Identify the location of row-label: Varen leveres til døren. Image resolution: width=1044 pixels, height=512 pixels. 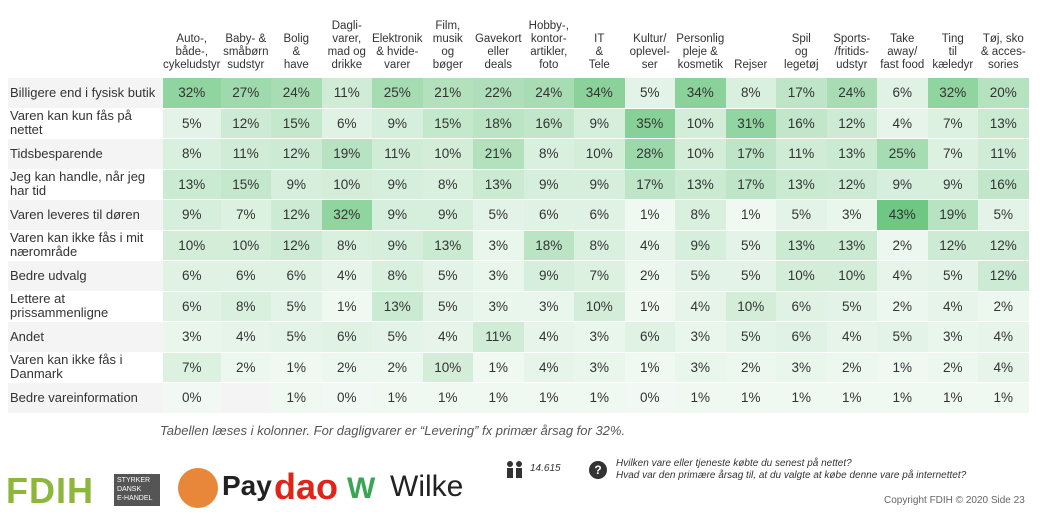
(85, 215).